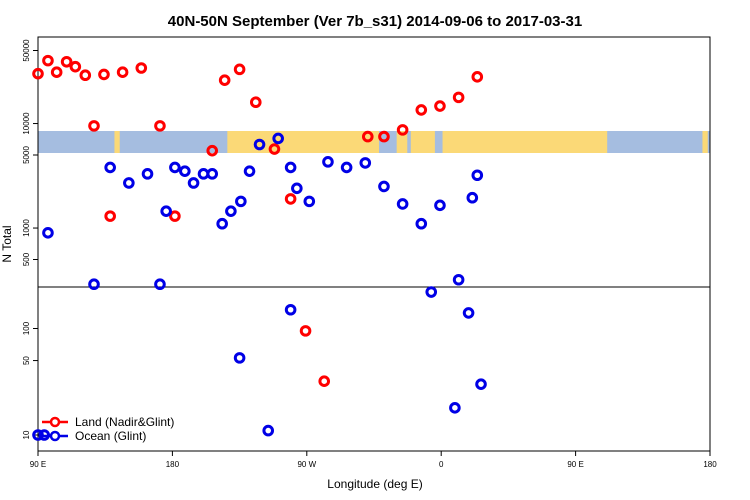 The width and height of the screenshot is (750, 500). I want to click on lower-y-axis-ticks: 10 50 100, so click(30, 380).